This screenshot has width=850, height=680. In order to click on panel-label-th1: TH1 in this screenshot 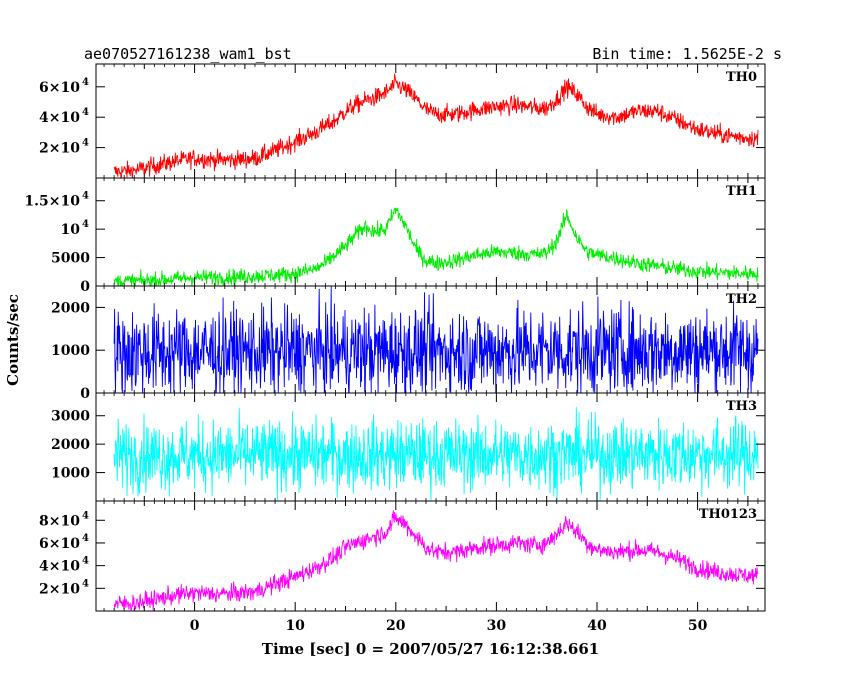, I will do `click(741, 191)`.